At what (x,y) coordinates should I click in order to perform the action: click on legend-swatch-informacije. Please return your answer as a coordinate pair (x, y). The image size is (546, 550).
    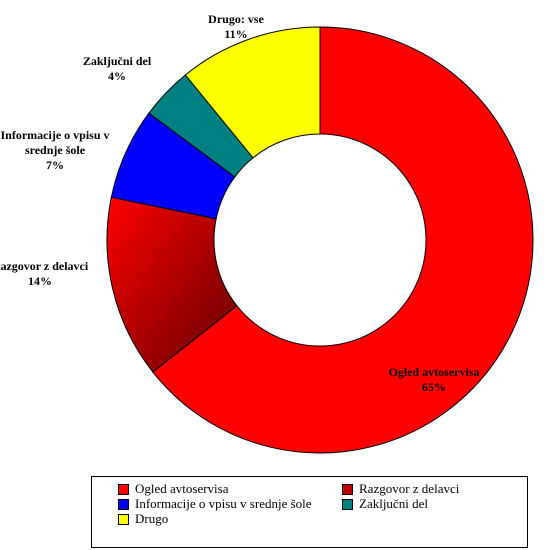
    Looking at the image, I should click on (123, 504).